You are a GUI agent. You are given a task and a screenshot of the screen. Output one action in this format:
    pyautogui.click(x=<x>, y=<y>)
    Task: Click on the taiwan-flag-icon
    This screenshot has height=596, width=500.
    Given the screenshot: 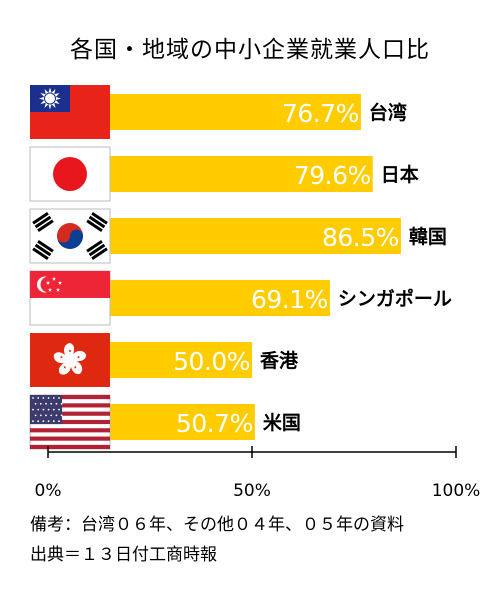 What is the action you would take?
    pyautogui.click(x=70, y=112)
    